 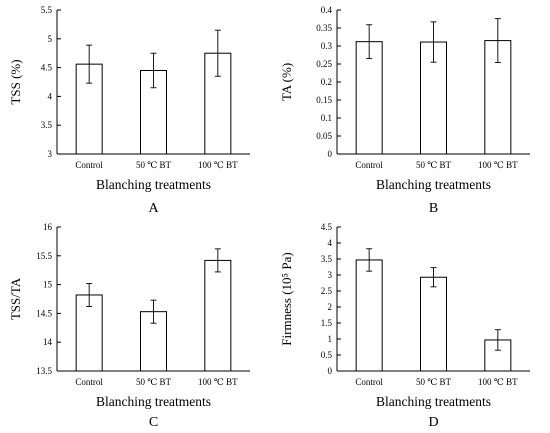 What do you see at coordinates (48, 285) in the screenshot?
I see `y-tick-label: 15` at bounding box center [48, 285].